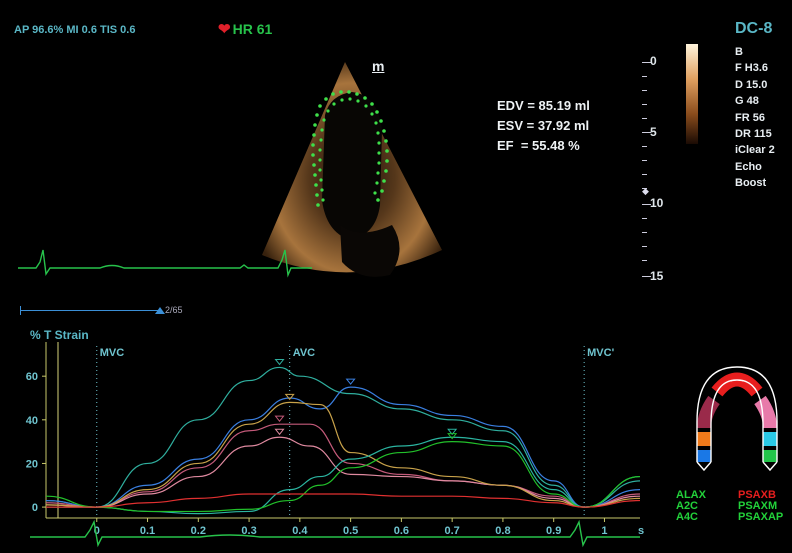  I want to click on event-label: MVC, so click(112, 353).